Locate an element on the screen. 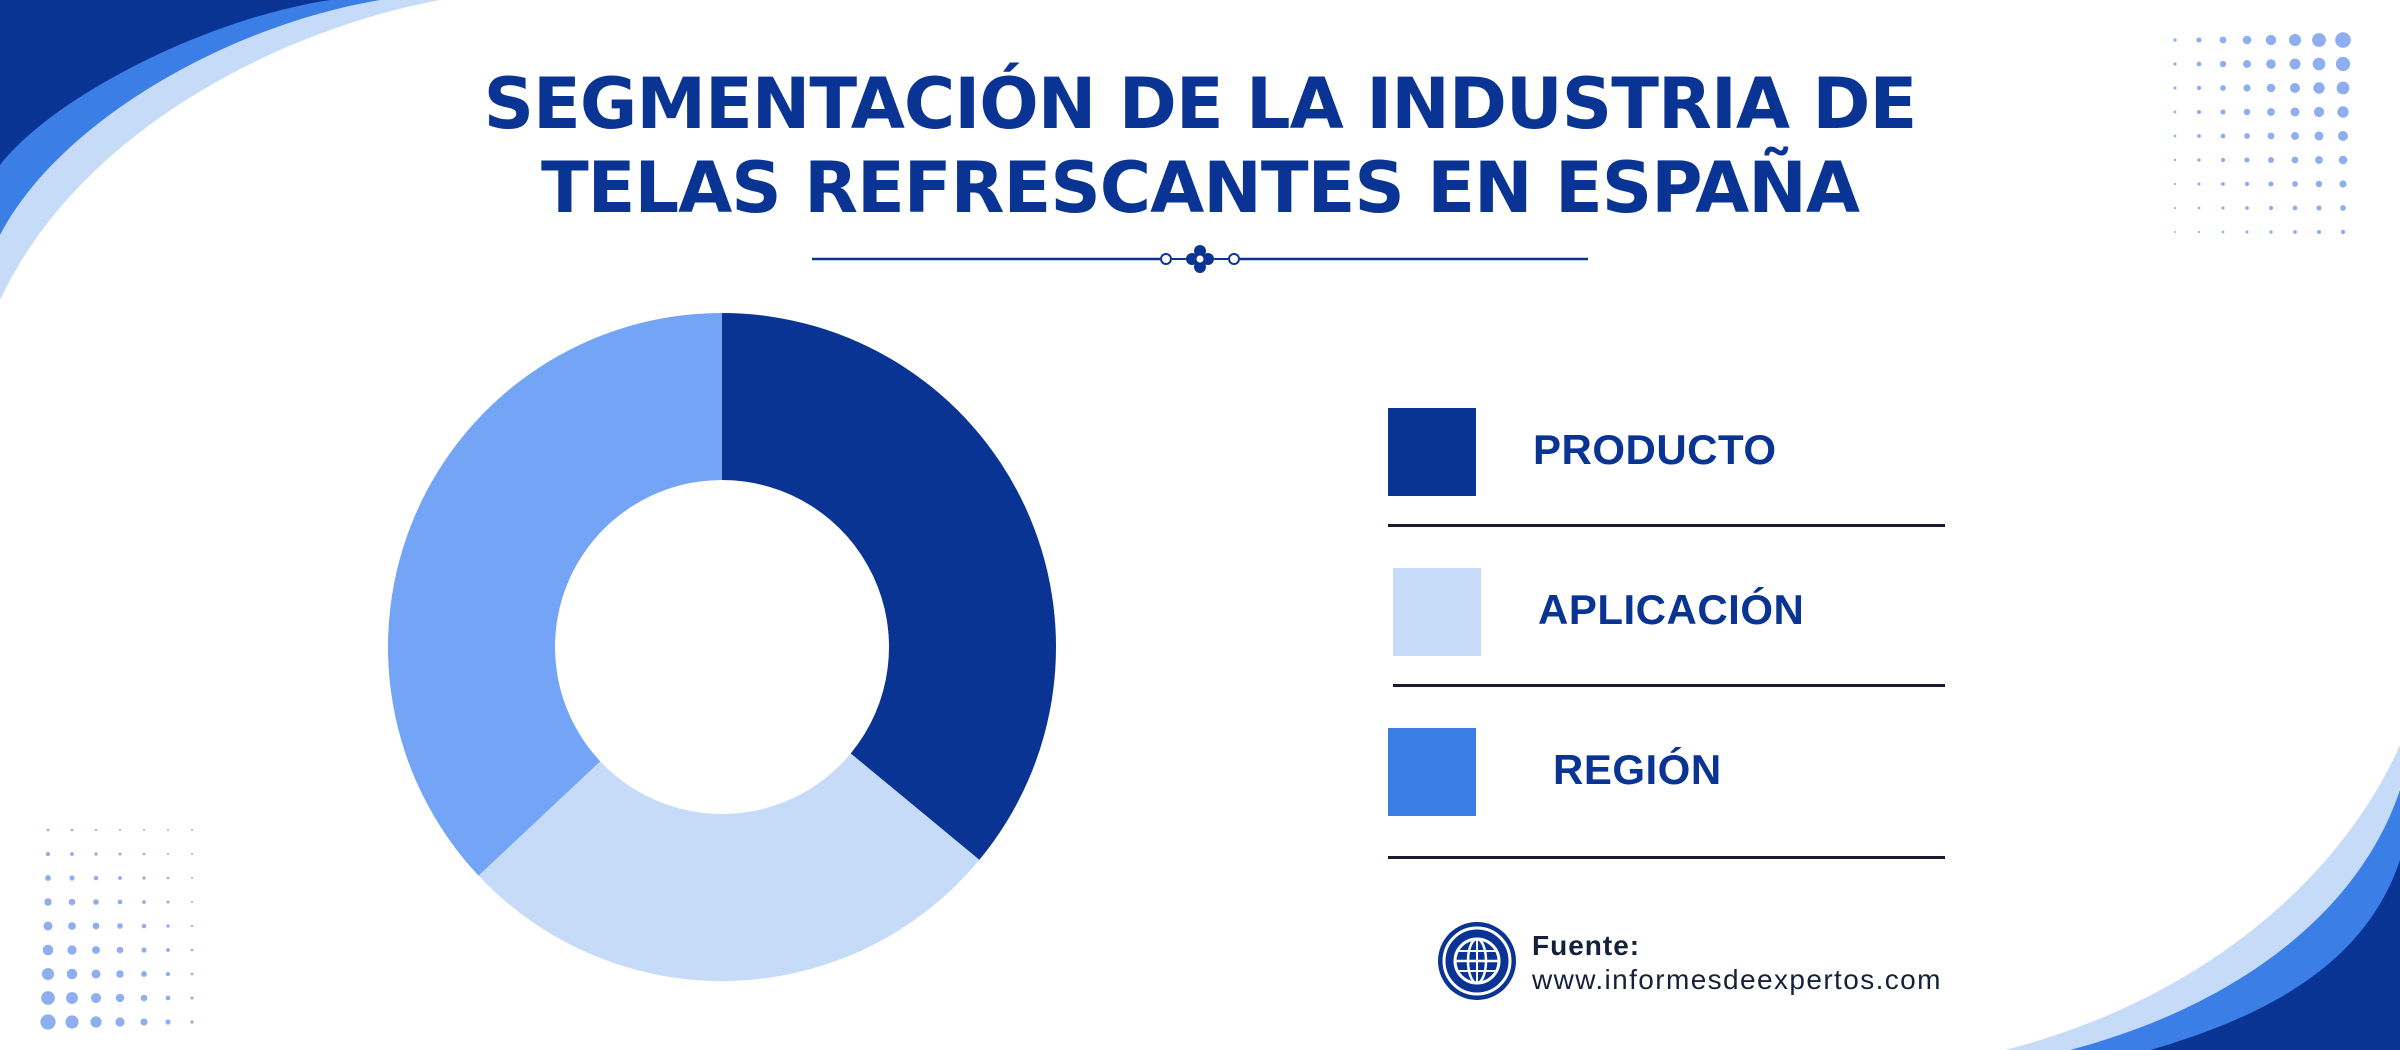  donut-slice-producto is located at coordinates (889, 586).